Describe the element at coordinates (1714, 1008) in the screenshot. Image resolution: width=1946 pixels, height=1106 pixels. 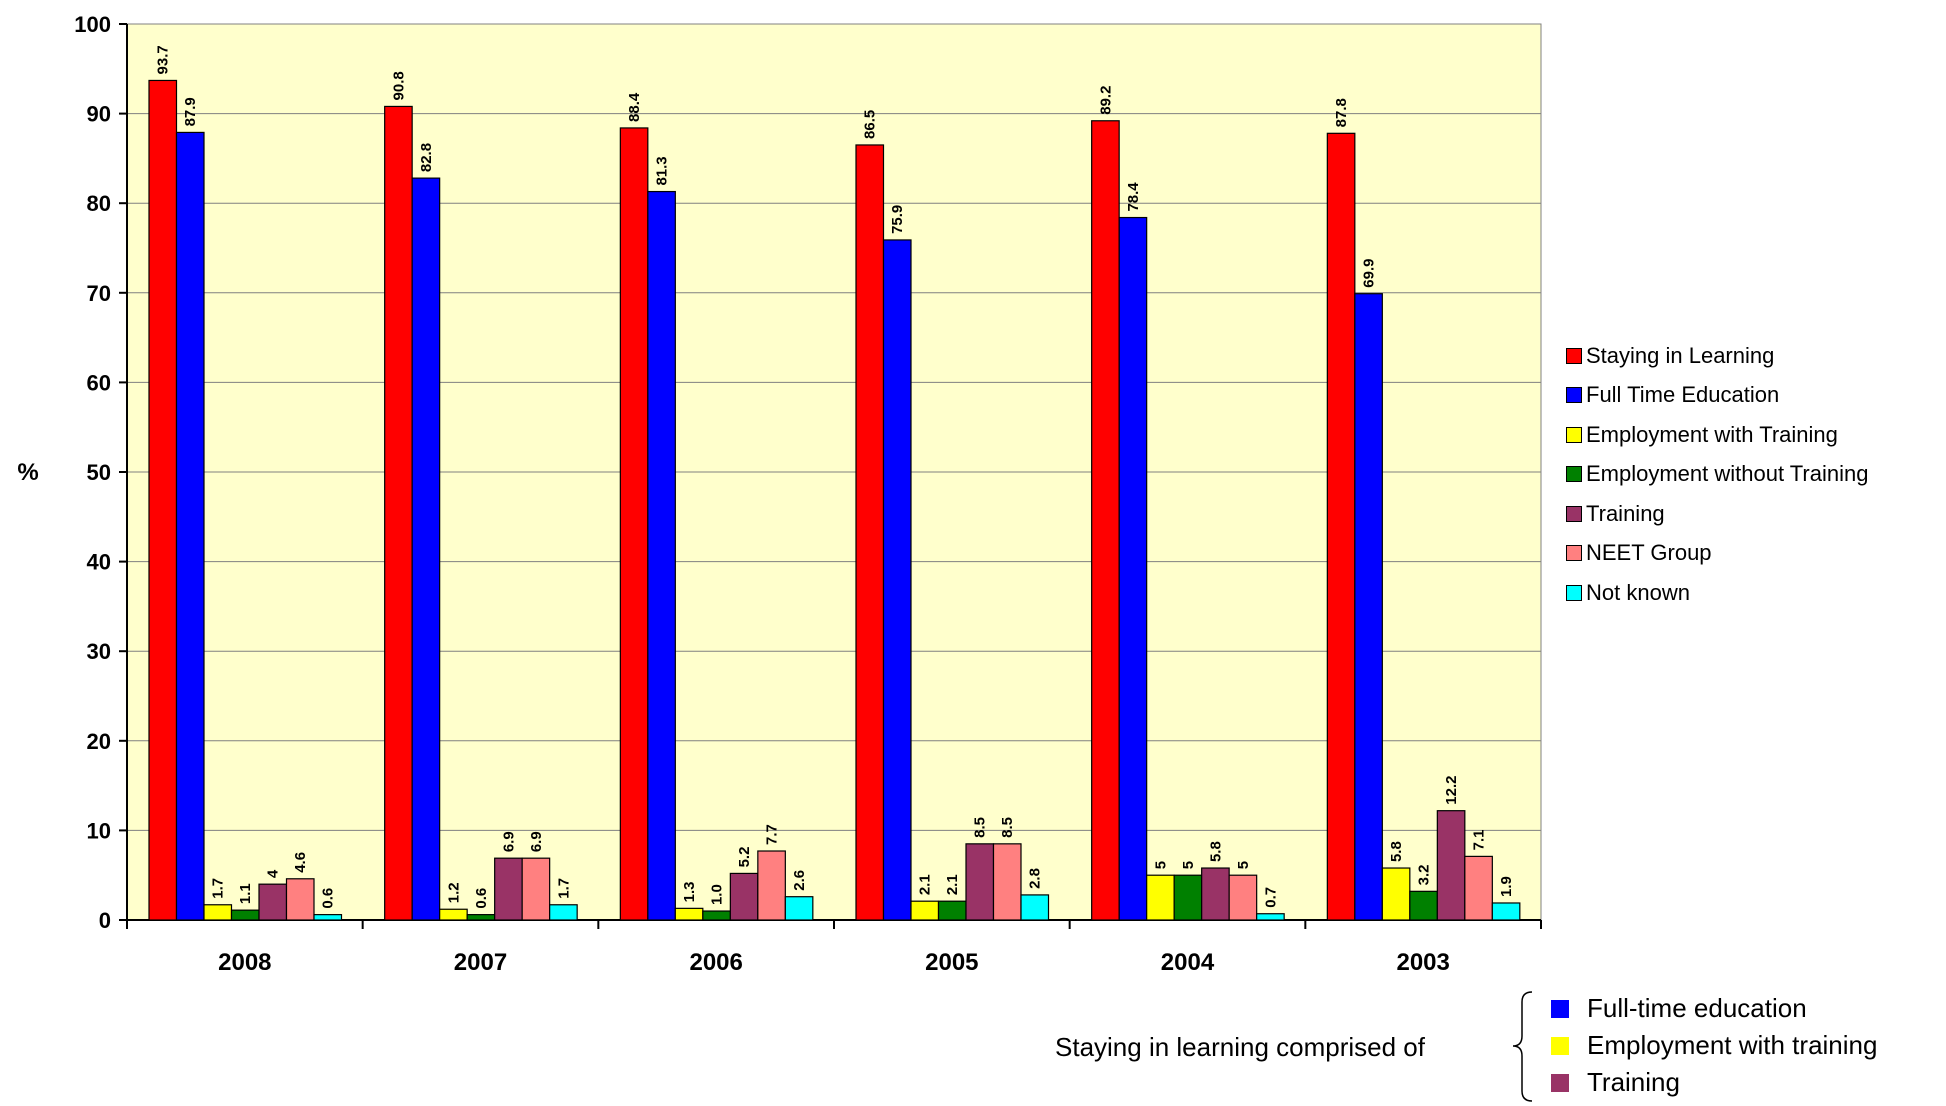
I see `composition-note-item: Full-time education` at that location.